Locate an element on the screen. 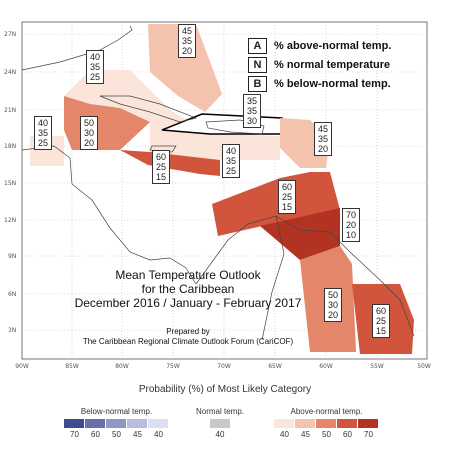 The image size is (450, 450). key-letter-below: B is located at coordinates (257, 83).